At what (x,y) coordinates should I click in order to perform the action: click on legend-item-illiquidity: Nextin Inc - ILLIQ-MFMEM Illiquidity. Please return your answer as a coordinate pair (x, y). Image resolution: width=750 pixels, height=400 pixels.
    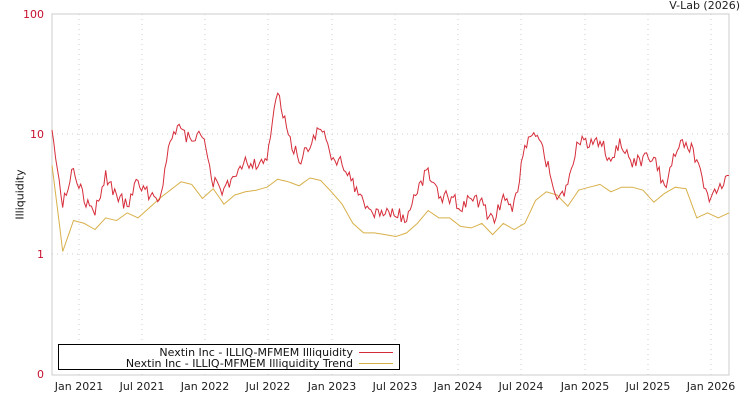
    Looking at the image, I should click on (276, 352).